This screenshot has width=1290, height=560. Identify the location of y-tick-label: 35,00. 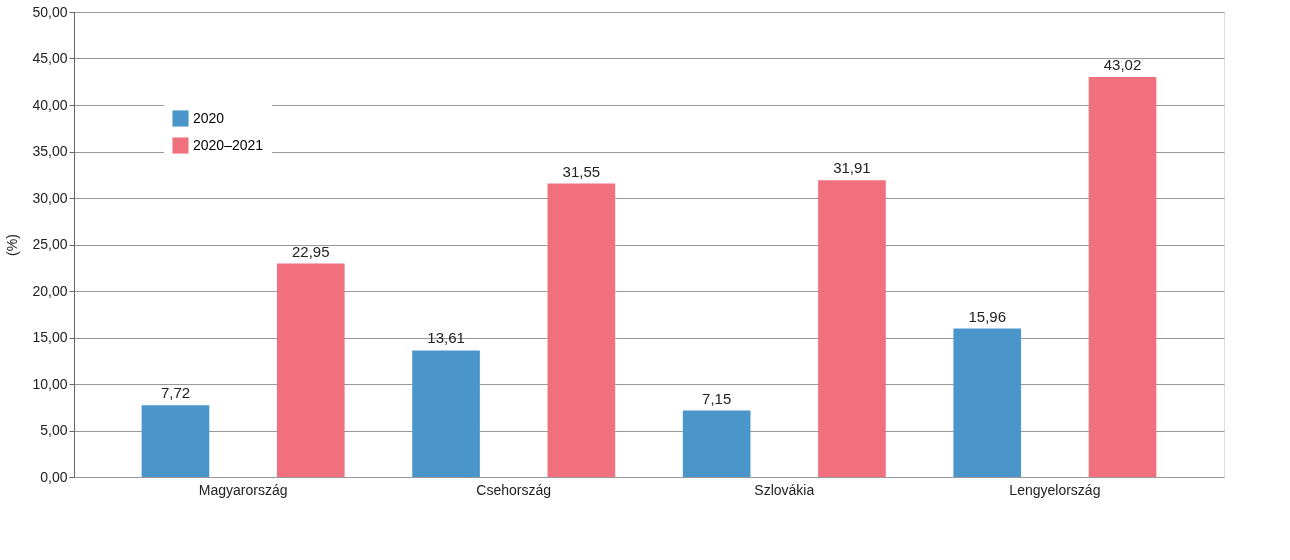
(50, 151).